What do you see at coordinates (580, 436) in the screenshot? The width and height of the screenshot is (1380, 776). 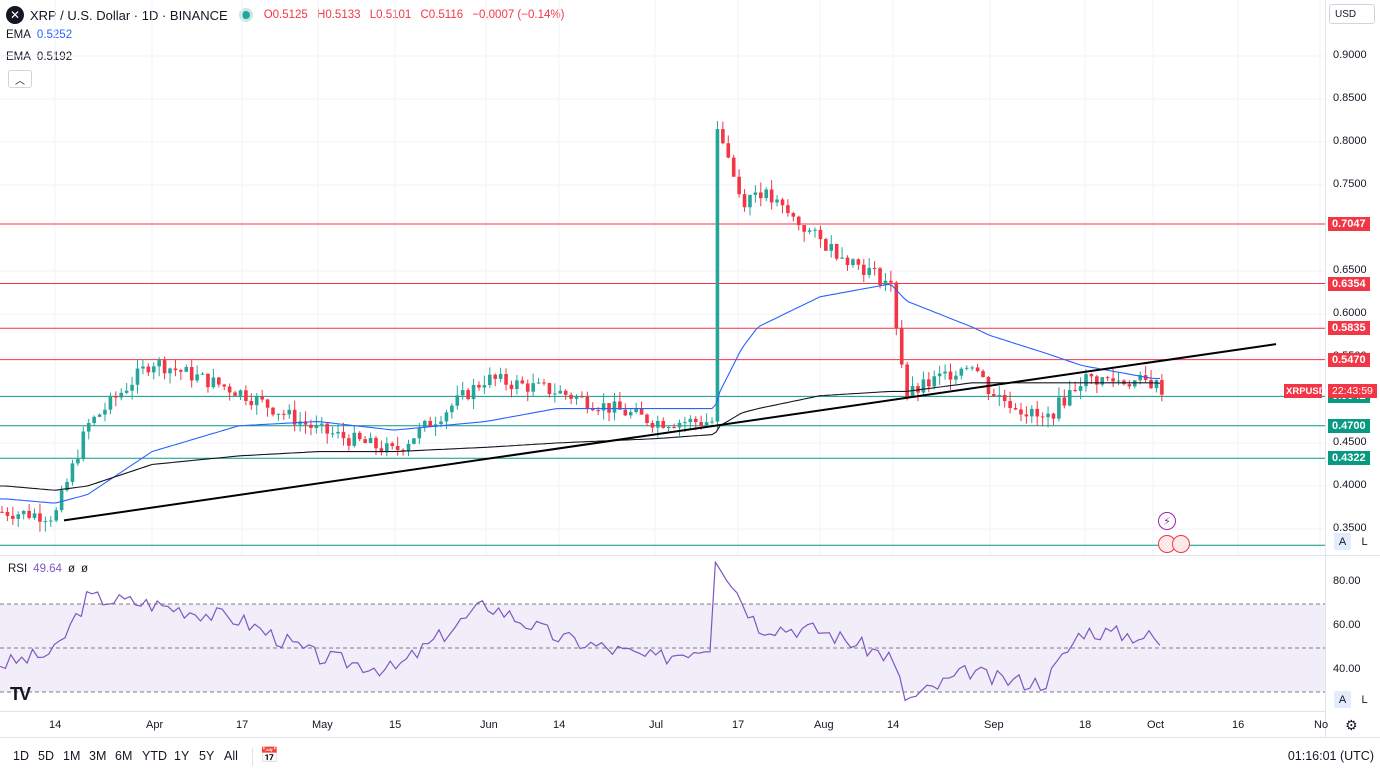 I see `ema-black-line` at bounding box center [580, 436].